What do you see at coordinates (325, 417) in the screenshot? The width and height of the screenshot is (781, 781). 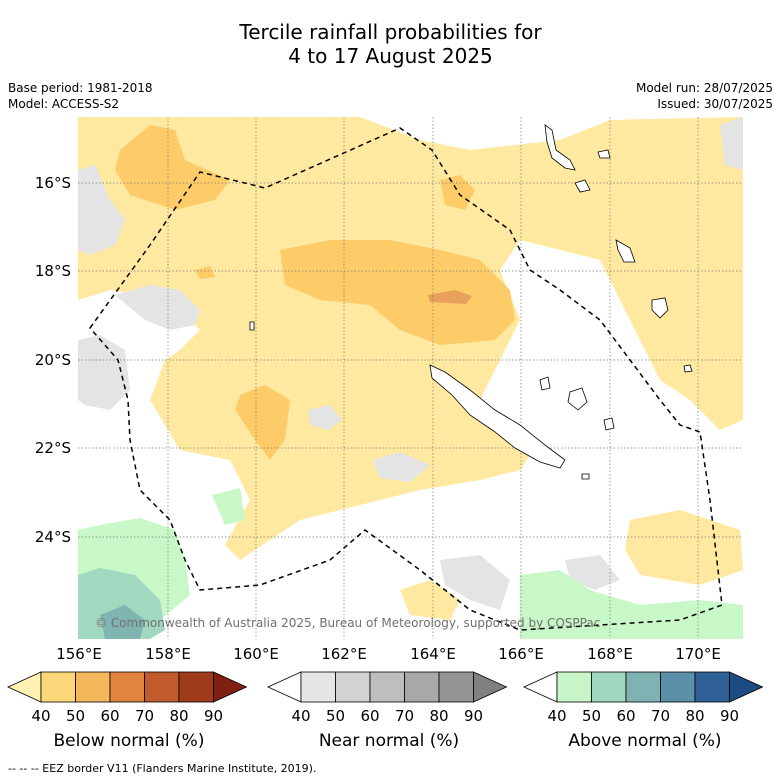 I see `near-normal-central` at bounding box center [325, 417].